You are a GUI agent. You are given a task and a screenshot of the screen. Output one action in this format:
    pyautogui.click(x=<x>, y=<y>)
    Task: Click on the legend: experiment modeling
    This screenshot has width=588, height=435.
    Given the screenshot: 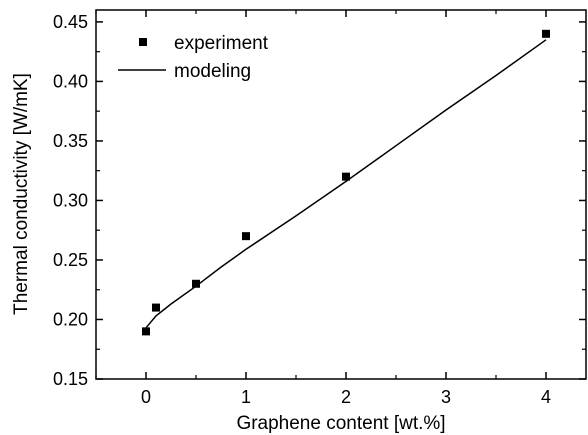 What is the action you would take?
    pyautogui.click(x=193, y=57)
    